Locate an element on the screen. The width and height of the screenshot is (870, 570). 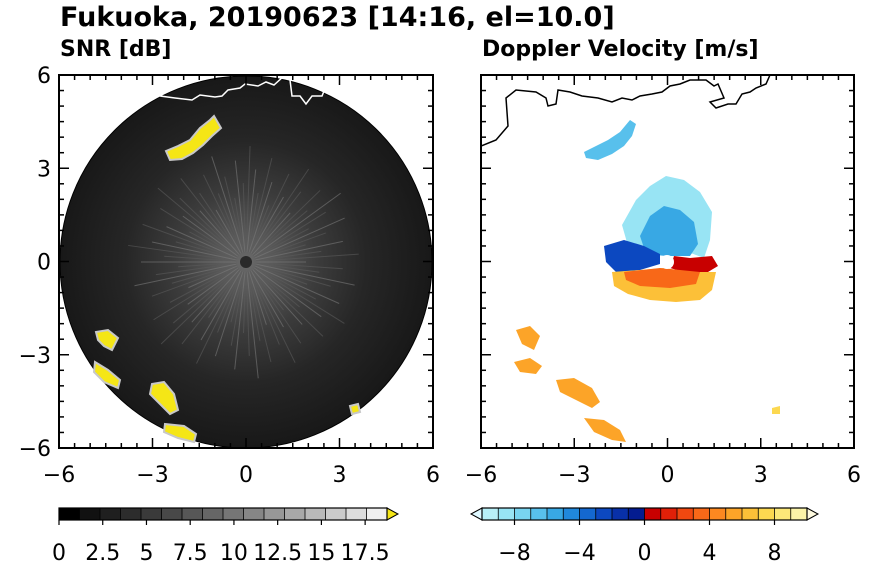
doppler-echo-center-recede-strong is located at coordinates (694, 264).